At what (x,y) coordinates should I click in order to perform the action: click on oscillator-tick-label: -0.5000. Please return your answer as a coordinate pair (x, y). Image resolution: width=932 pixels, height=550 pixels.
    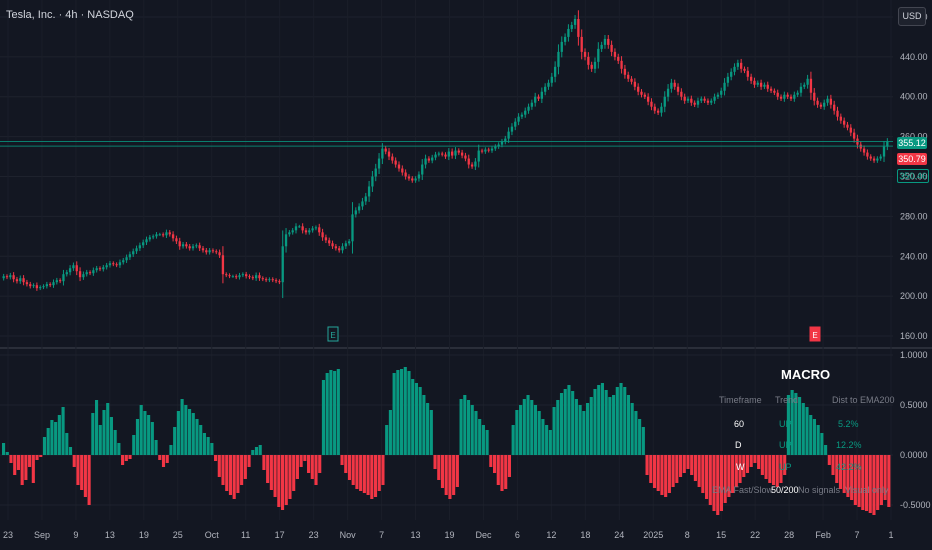
    Looking at the image, I should click on (915, 505).